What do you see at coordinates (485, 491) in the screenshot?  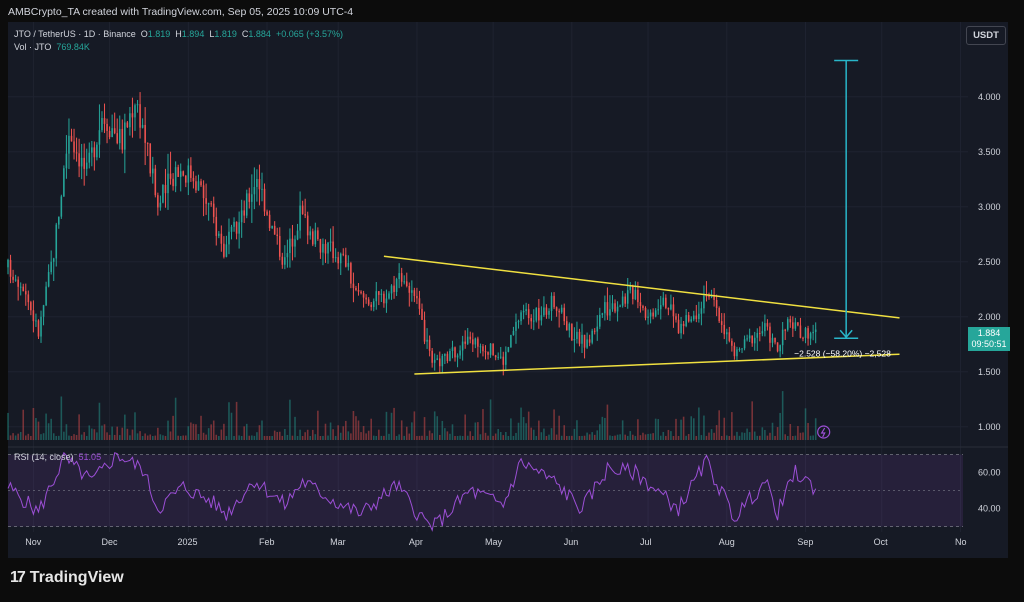 I see `rsi-pane` at bounding box center [485, 491].